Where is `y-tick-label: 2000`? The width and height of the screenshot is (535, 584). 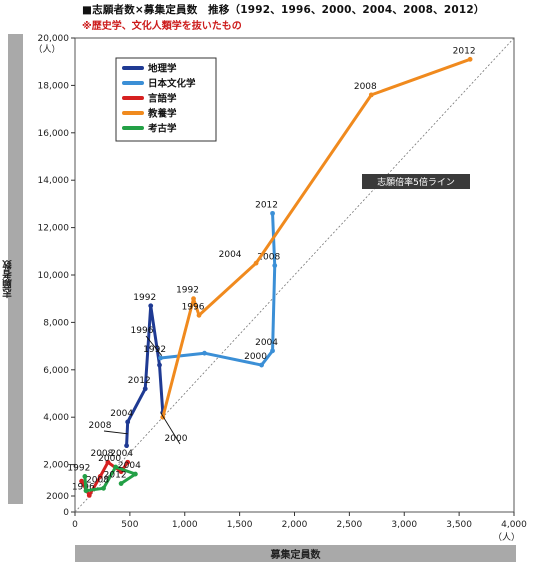
y-tick-label: 2000 is located at coordinates (57, 497).